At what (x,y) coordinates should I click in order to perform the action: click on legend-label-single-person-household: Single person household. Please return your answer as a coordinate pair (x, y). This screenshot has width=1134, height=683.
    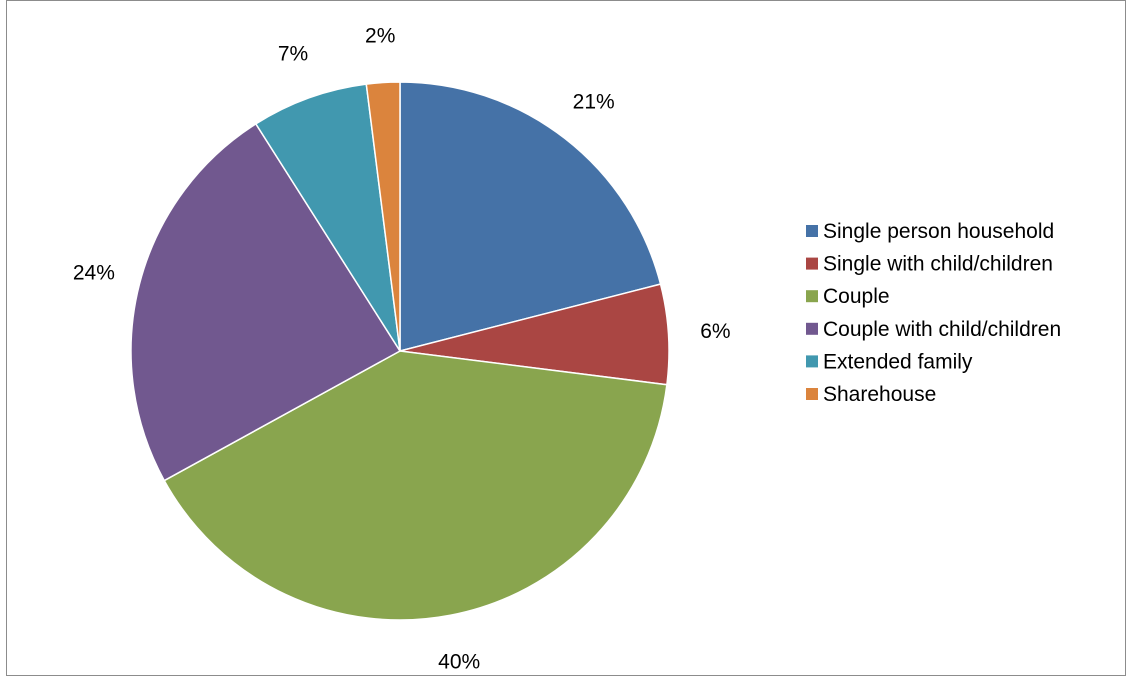
    Looking at the image, I should click on (938, 231).